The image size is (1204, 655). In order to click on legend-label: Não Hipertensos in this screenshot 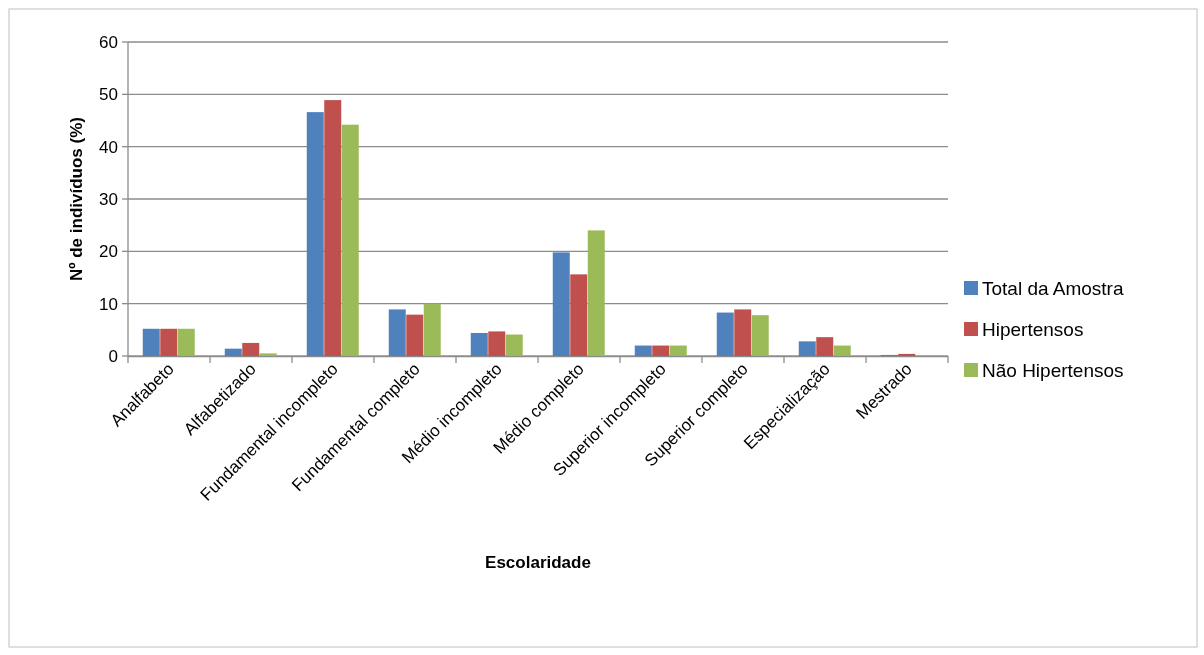, I will do `click(1053, 370)`.